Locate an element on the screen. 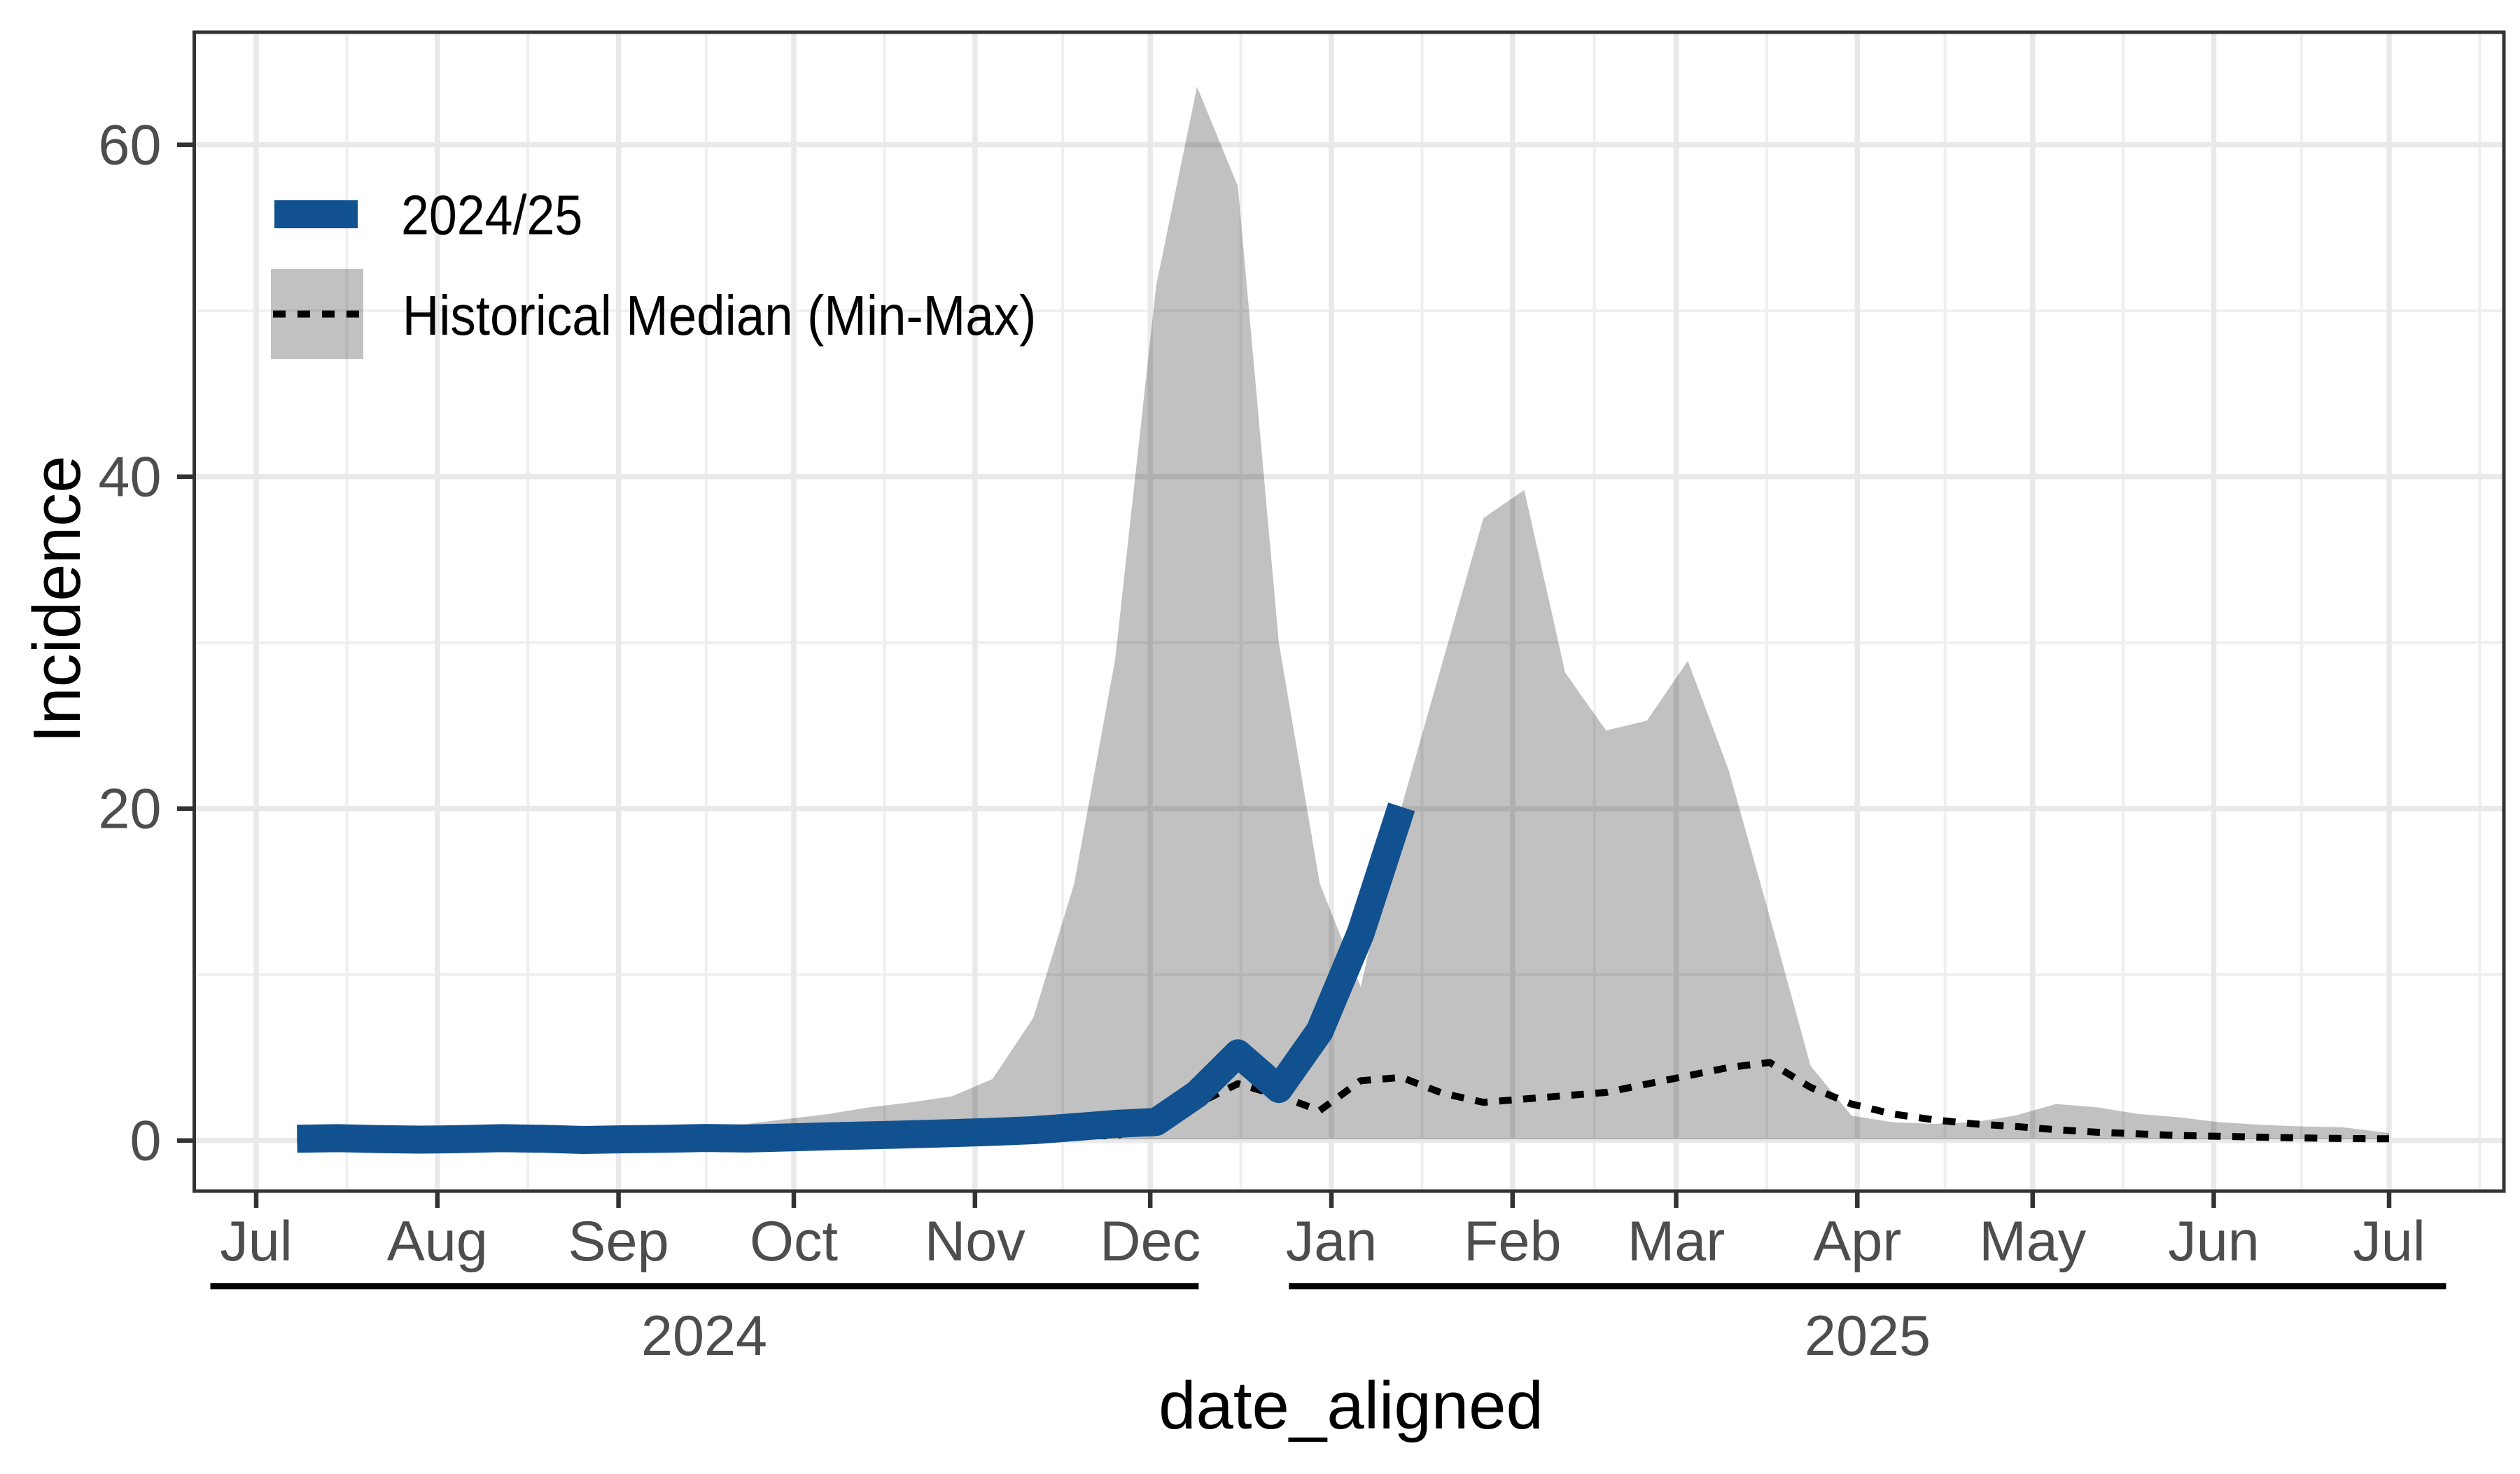 The width and height of the screenshot is (2520, 1474). svg-text: 40 is located at coordinates (129, 478).